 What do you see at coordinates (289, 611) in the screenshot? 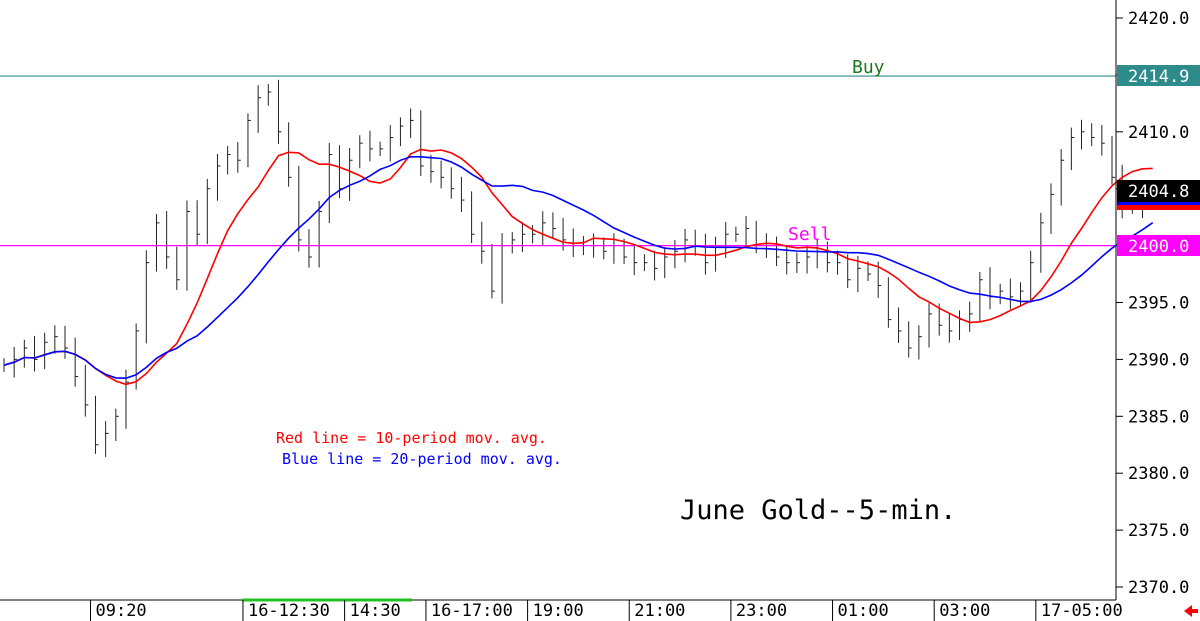
I see `x-tick-label: 16-12:30` at bounding box center [289, 611].